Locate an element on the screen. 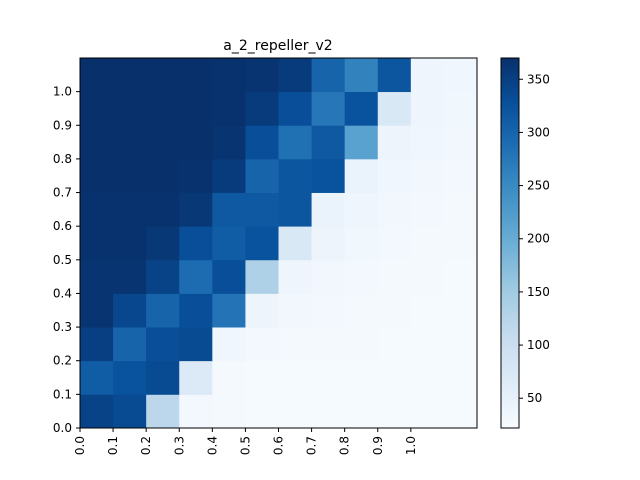 The image size is (640, 480). y-tick-label: 0.4 is located at coordinates (62, 293).